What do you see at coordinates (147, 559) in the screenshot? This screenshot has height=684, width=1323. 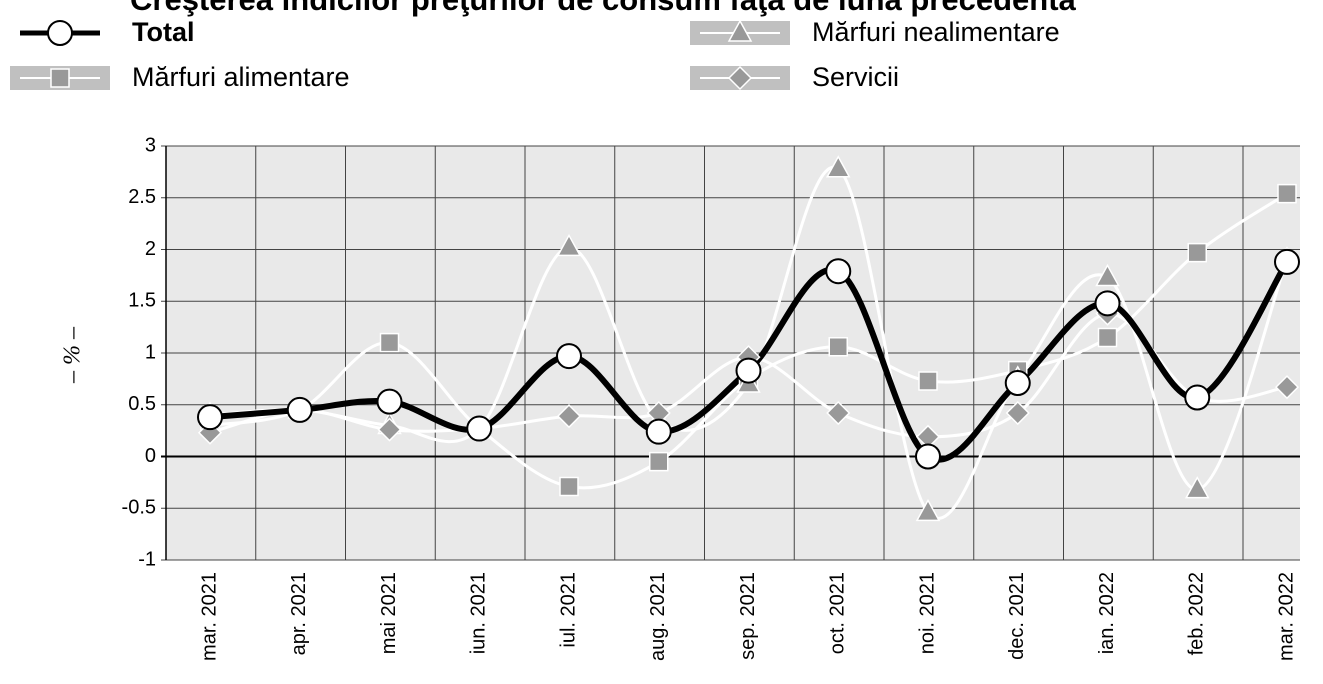 I see `y-tick-label: -1` at bounding box center [147, 559].